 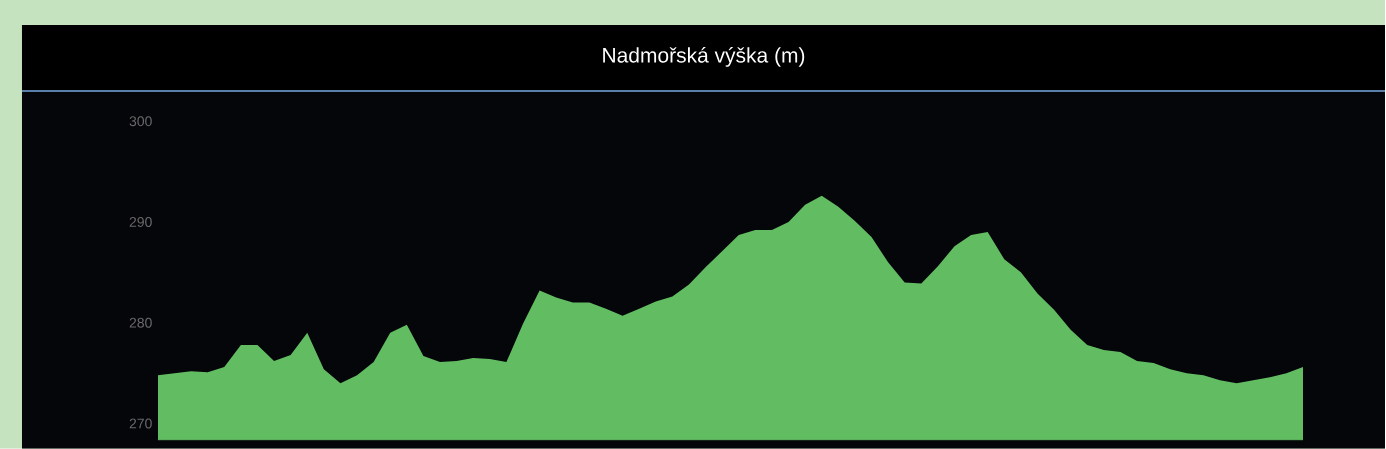 I want to click on y-tick-label: 280, so click(x=140, y=322).